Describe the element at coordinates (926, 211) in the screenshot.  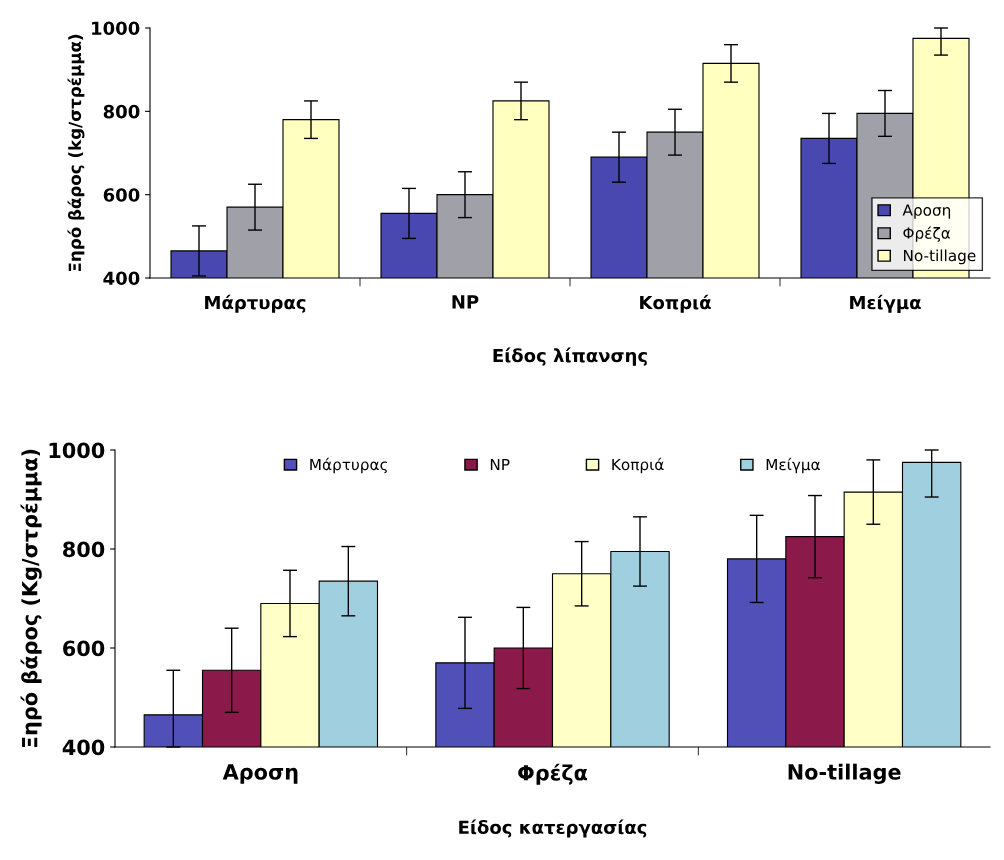
I see `legend-label: Αροση` at that location.